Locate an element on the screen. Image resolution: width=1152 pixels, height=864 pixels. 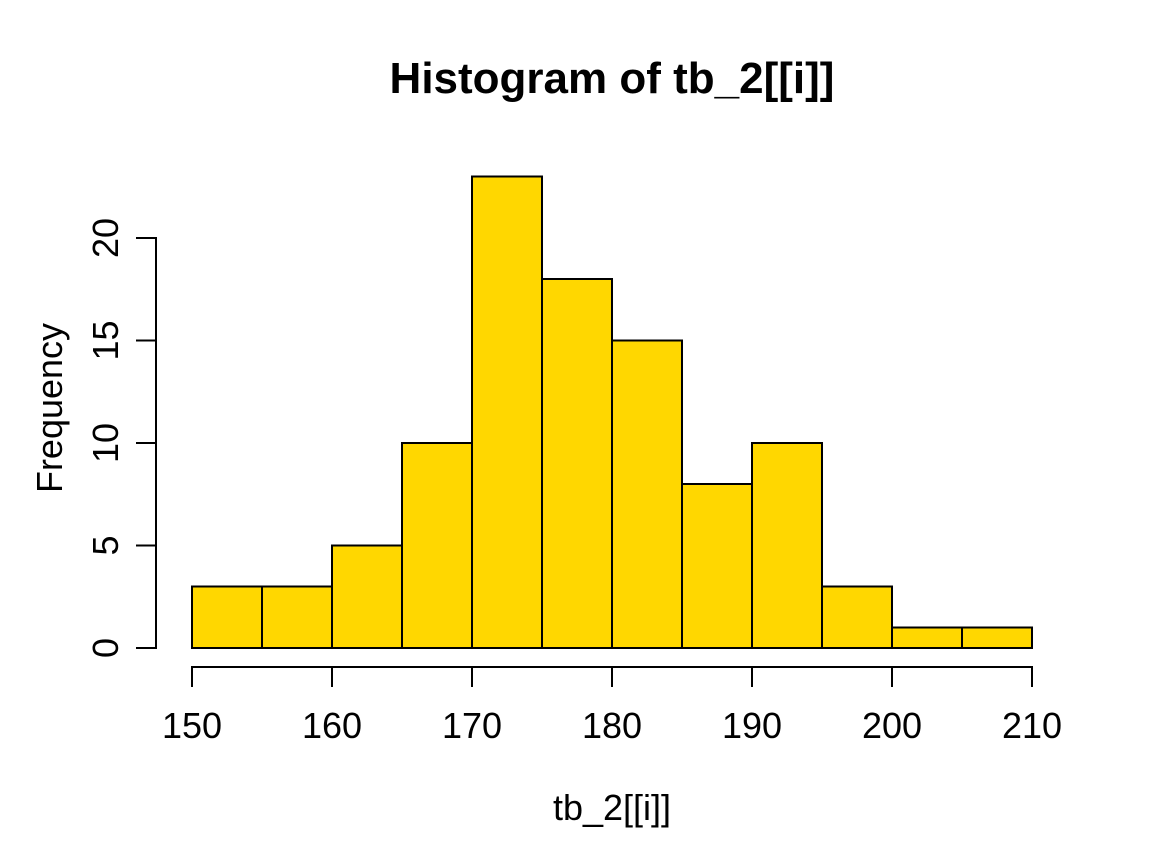
y-axis: 0 5 10 15 20 is located at coordinates (121, 438).